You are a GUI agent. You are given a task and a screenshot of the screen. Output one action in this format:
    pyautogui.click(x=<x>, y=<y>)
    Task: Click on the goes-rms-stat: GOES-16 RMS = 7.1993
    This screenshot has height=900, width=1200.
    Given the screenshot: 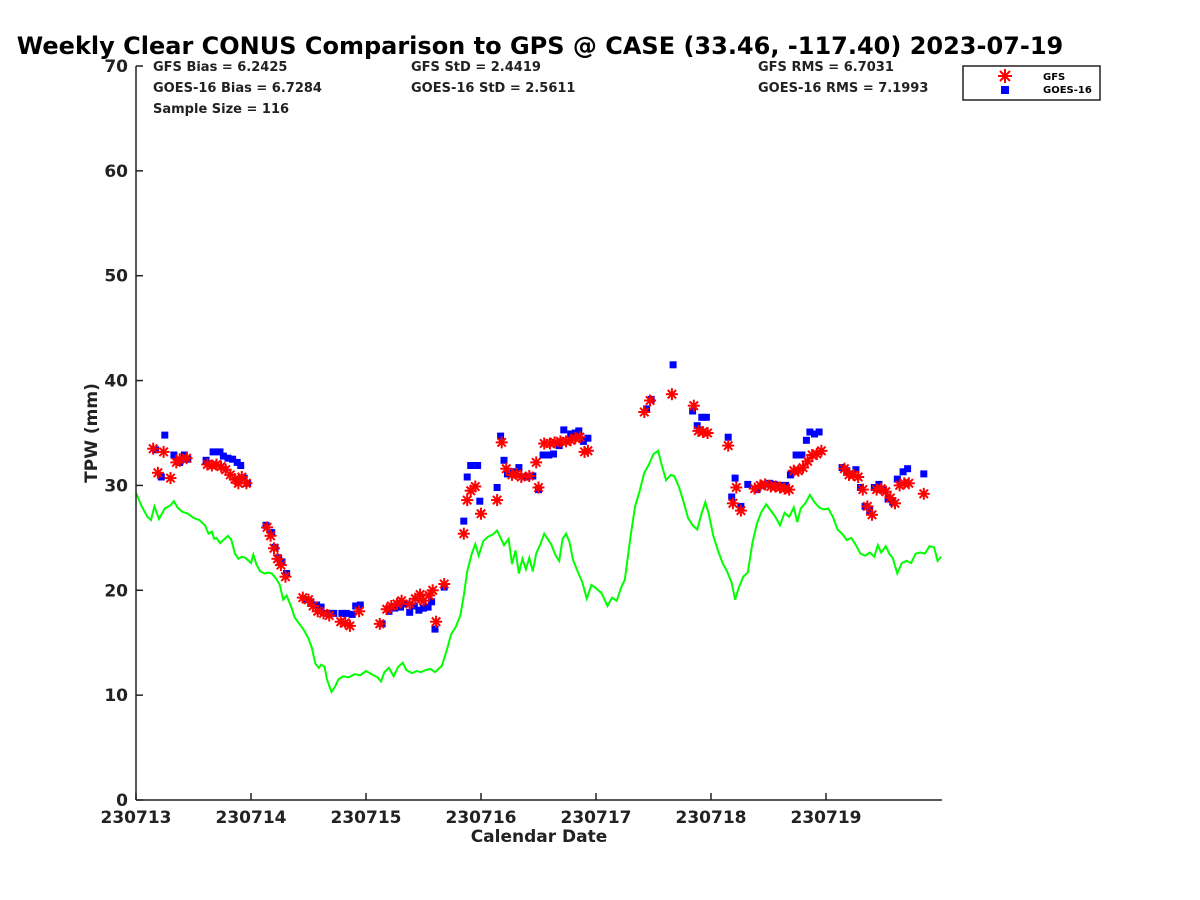 What is the action you would take?
    pyautogui.click(x=843, y=88)
    